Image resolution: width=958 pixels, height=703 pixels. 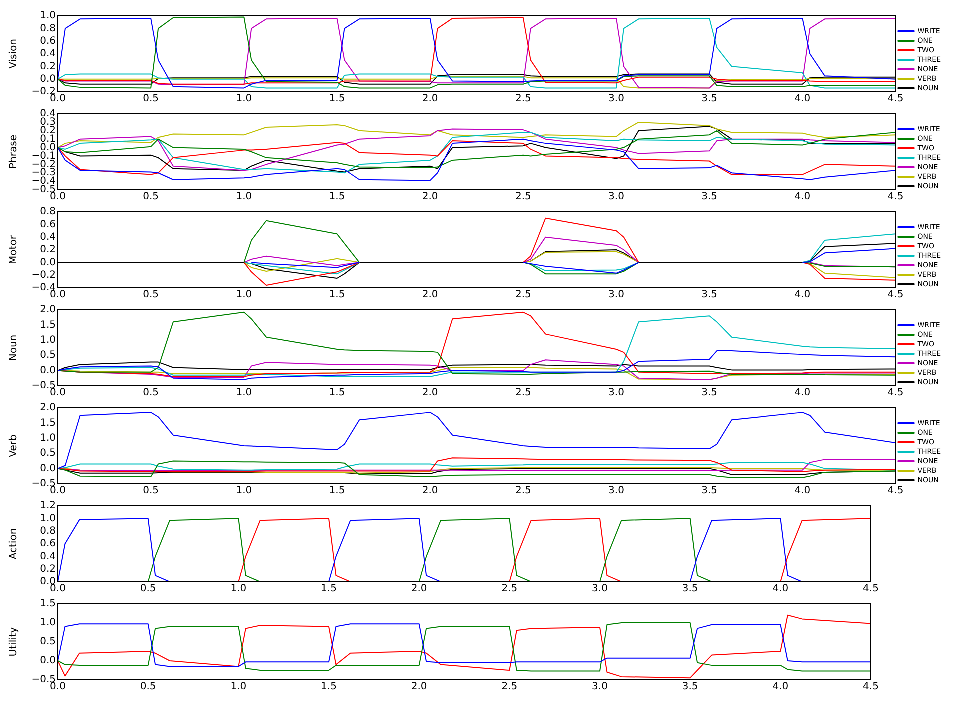 I want to click on y-axis-title: Action, so click(x=14, y=544).